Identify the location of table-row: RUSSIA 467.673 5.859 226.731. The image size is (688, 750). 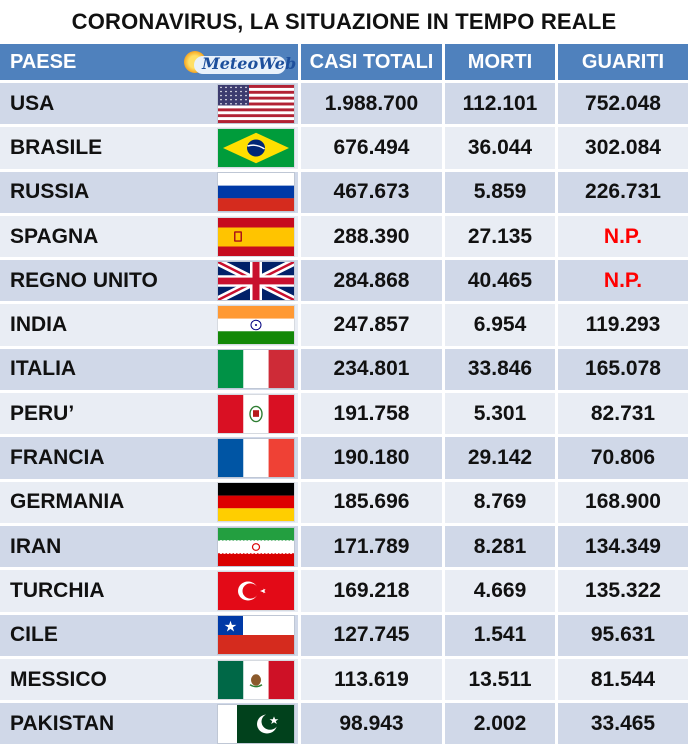
(344, 193).